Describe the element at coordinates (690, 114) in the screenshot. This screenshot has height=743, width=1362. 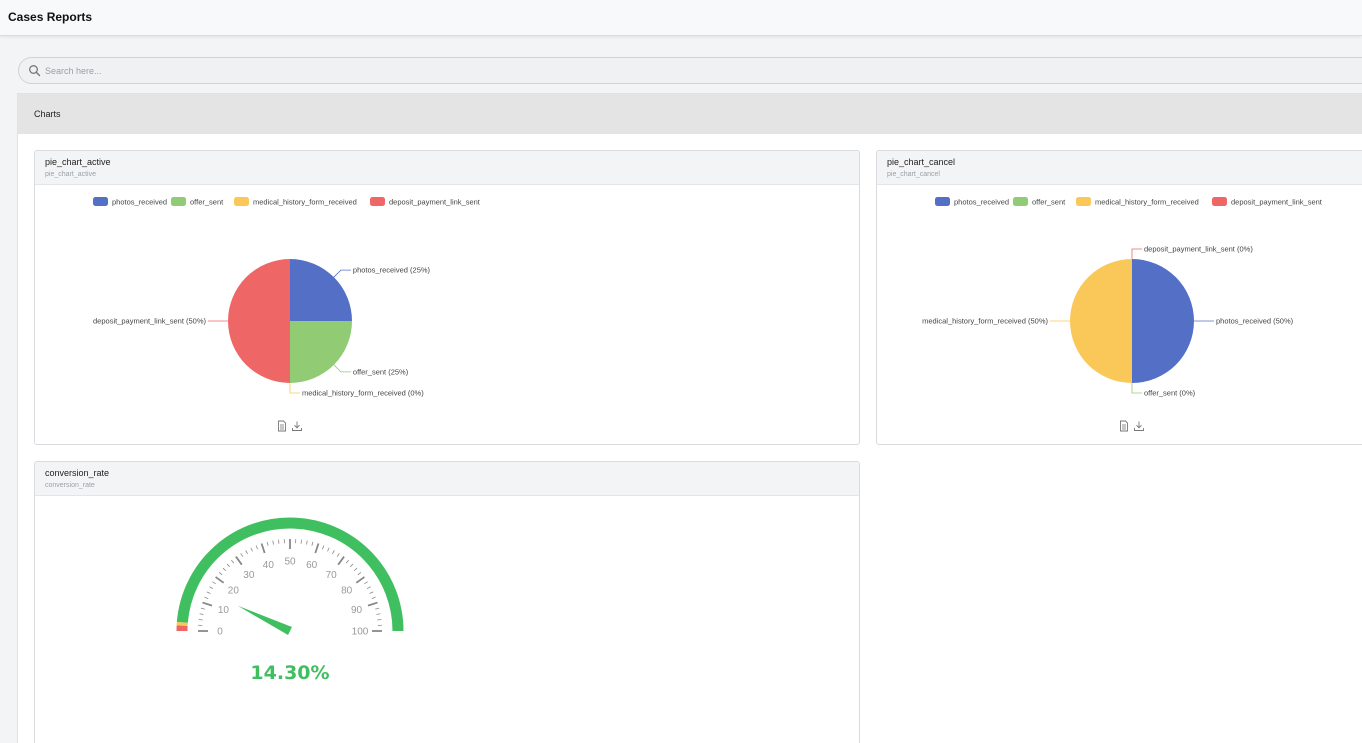
I see `charts-section-header: Charts` at that location.